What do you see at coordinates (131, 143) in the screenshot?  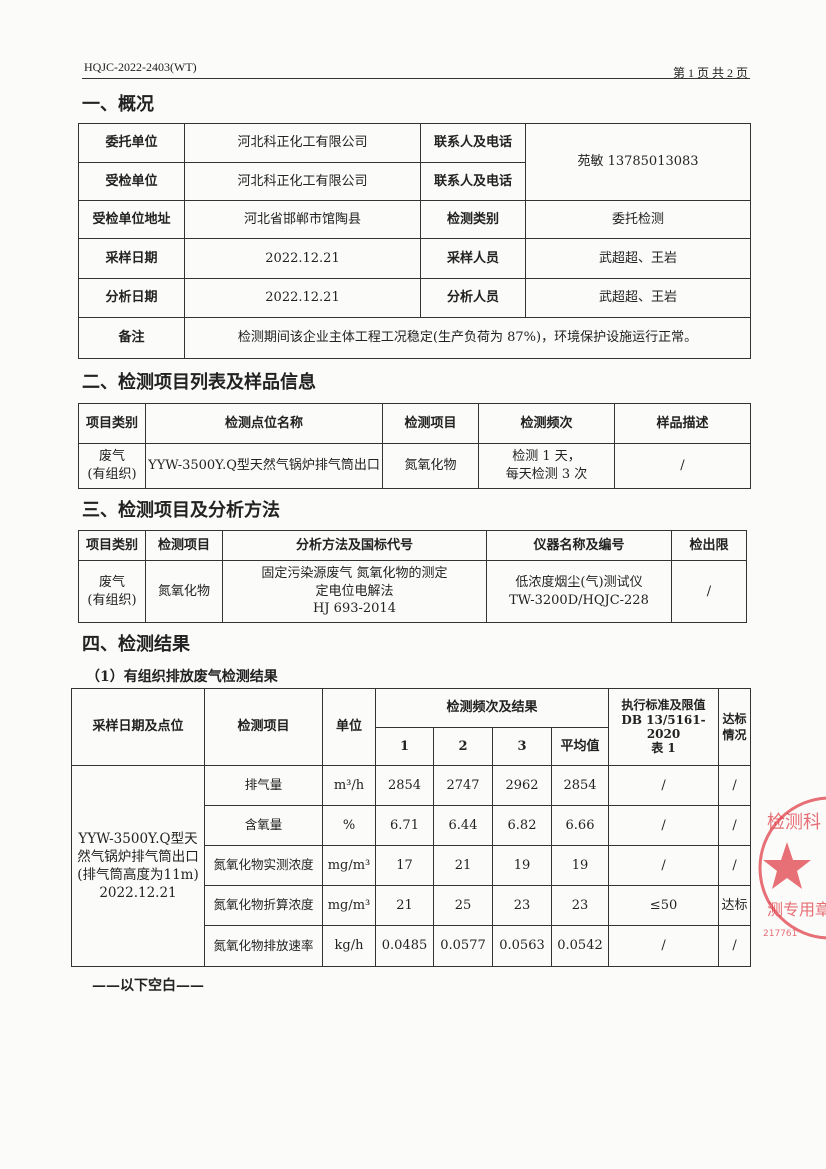 I see `label: 委托单位` at bounding box center [131, 143].